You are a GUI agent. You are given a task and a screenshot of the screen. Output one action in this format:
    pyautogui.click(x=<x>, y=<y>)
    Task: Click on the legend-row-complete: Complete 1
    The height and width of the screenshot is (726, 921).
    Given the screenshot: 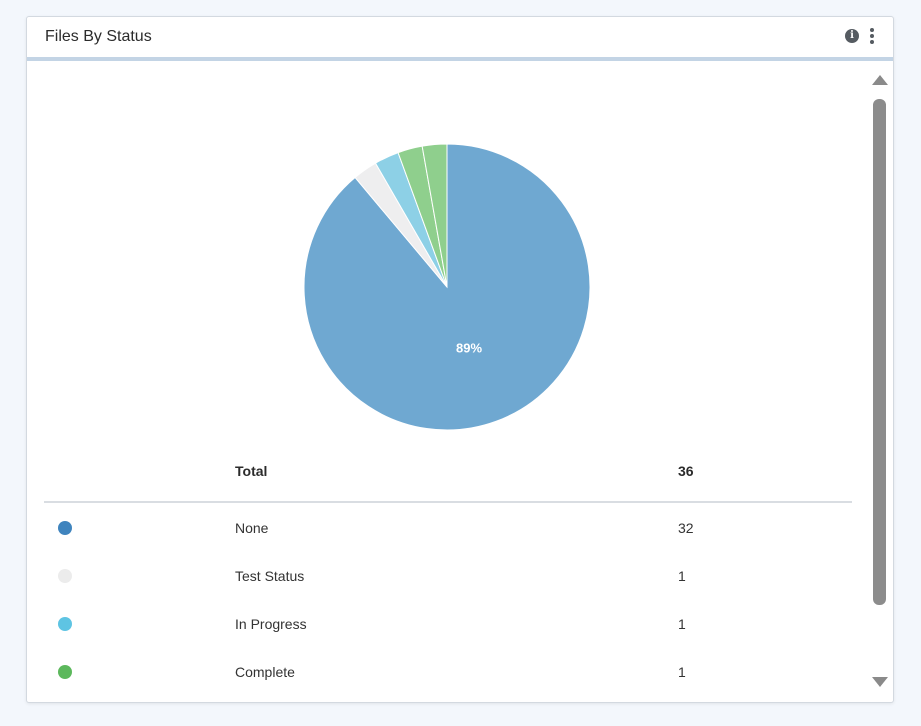 What is the action you would take?
    pyautogui.click(x=448, y=671)
    